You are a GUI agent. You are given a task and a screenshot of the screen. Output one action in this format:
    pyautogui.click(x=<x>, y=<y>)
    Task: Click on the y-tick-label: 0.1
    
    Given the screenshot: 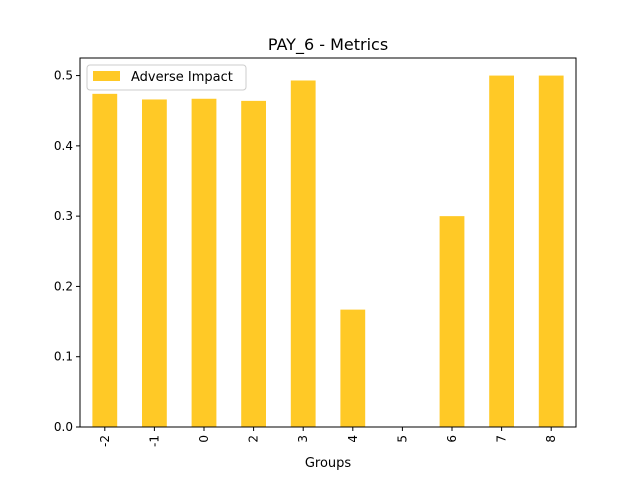 What is the action you would take?
    pyautogui.click(x=63, y=357)
    